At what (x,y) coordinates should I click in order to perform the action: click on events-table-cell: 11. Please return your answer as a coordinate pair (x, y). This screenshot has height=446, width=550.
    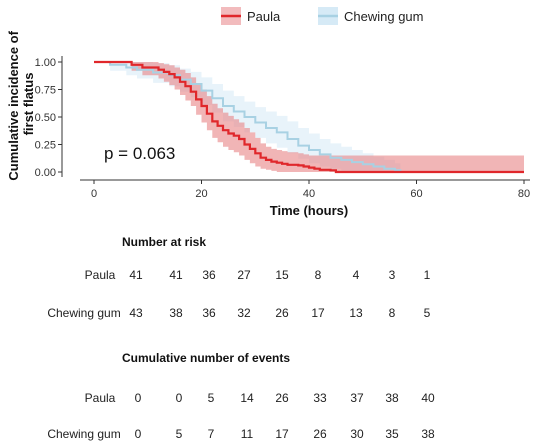
    Looking at the image, I should click on (247, 434).